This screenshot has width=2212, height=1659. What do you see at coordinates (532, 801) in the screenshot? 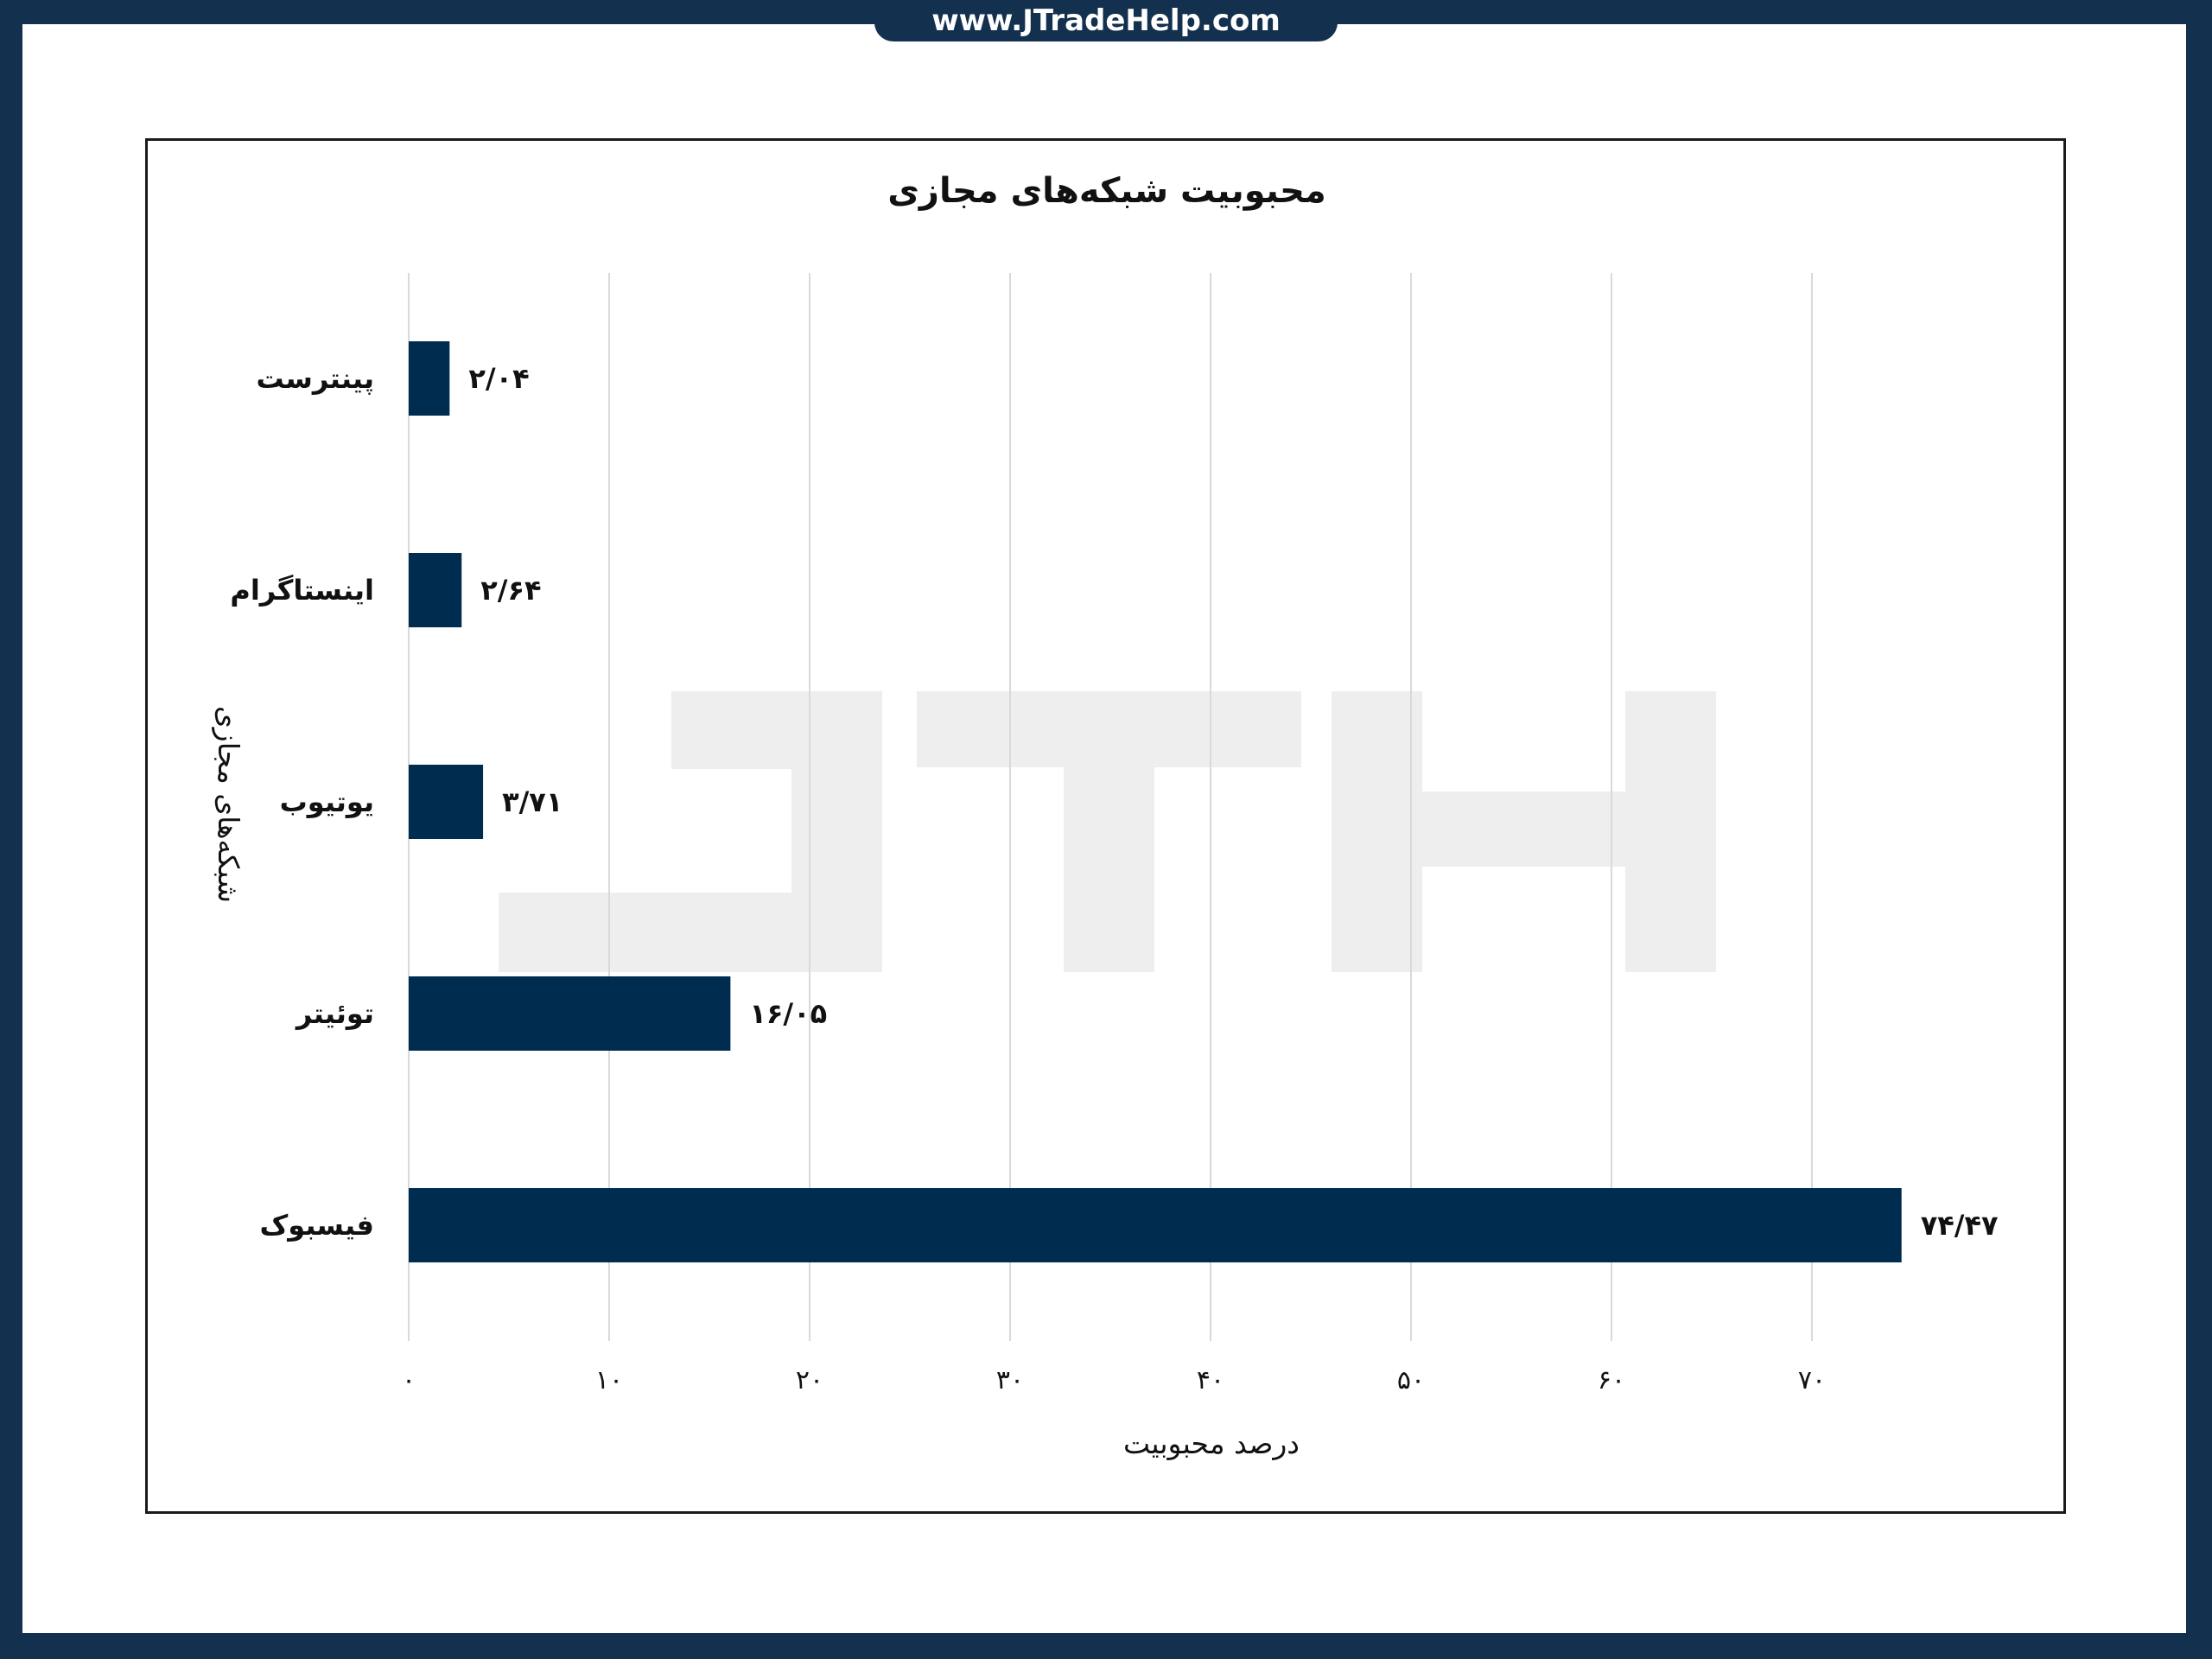
I see `bar-value-label: ۳/۷۱` at bounding box center [532, 801].